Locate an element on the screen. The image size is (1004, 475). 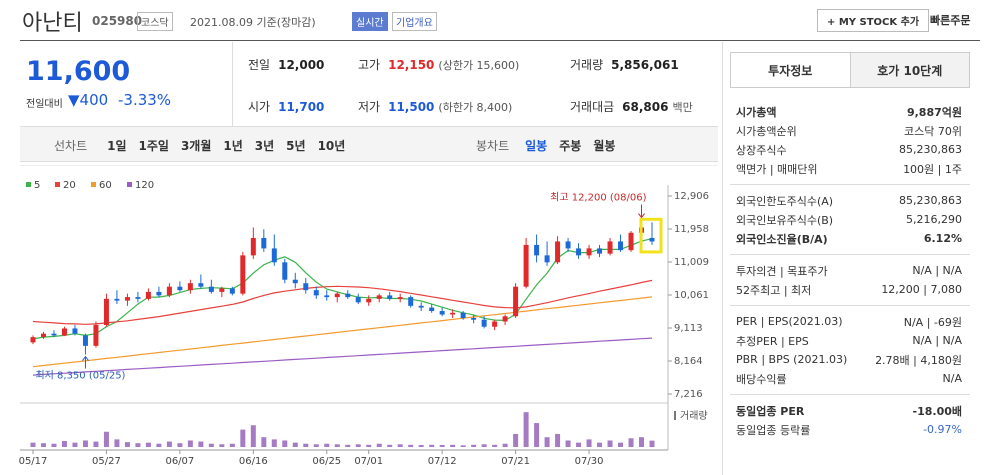
x-tick-label: 06/25 is located at coordinates (326, 461).